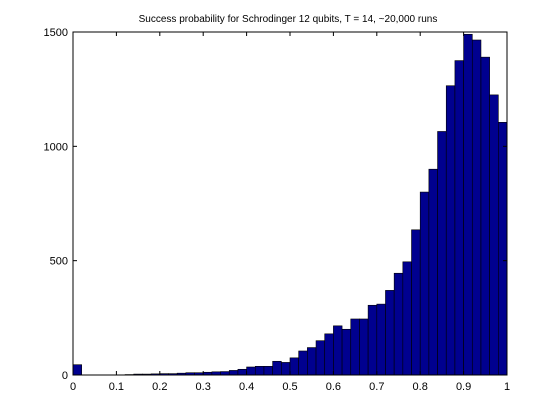 This screenshot has height=420, width=560. I want to click on y-tick-label: 1000, so click(56, 147).